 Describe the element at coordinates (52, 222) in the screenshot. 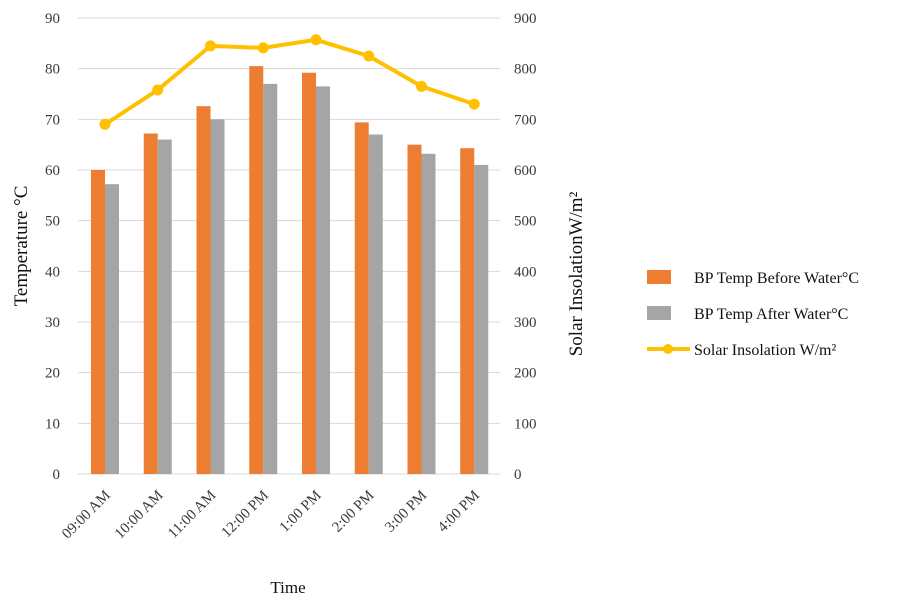

I see `y-tick-label: 50` at that location.